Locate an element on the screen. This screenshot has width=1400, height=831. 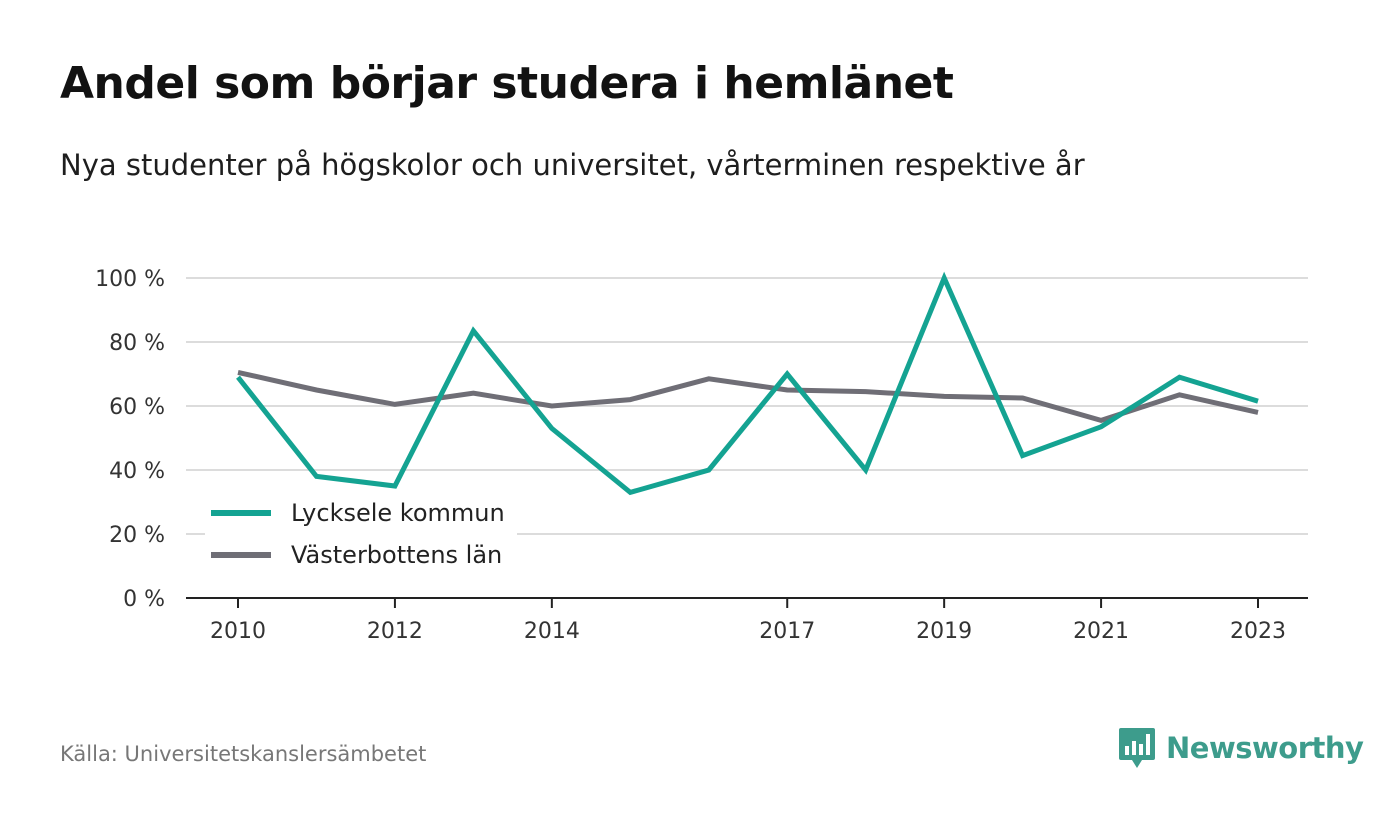
legend-item-lycksele: Lycksele kommun is located at coordinates (358, 513).